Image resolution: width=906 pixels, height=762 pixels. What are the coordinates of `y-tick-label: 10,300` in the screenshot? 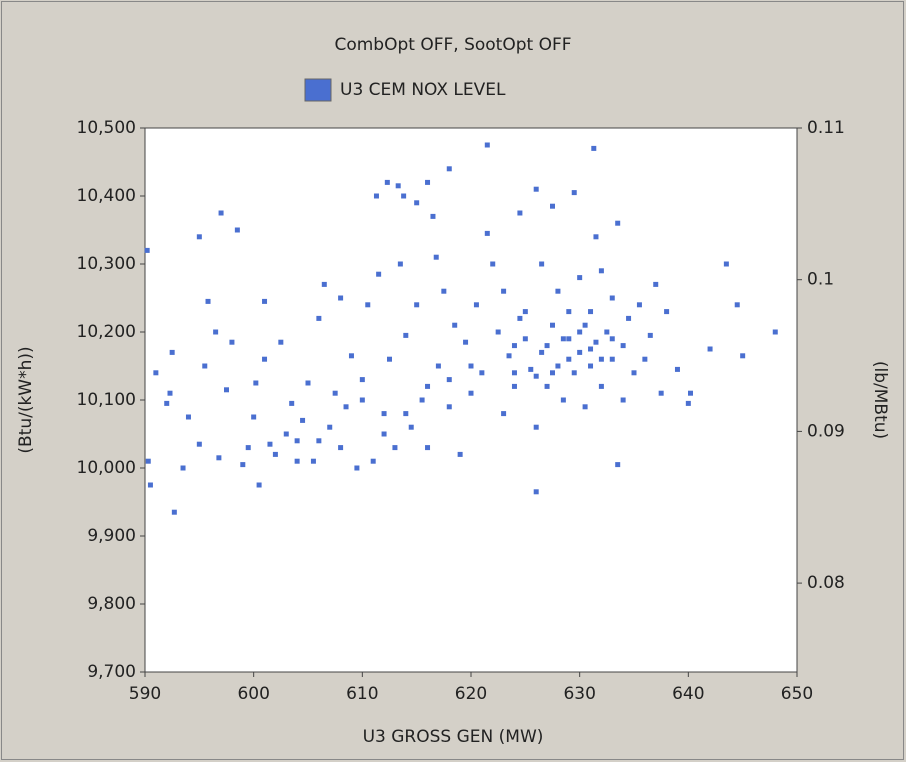 It's located at (106, 264).